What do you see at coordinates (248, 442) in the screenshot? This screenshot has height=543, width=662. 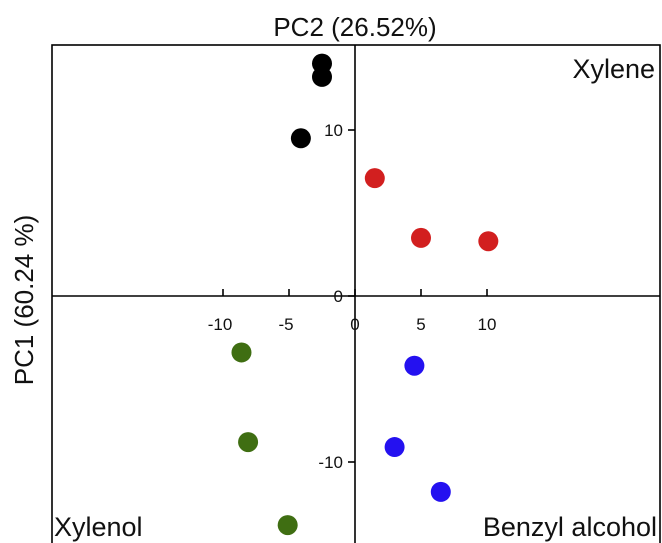 I see `data-point-s2-p1` at bounding box center [248, 442].